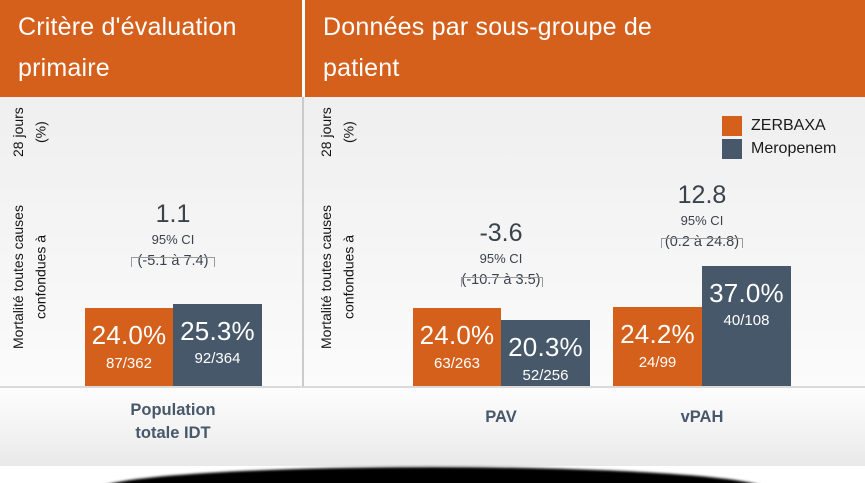 The image size is (865, 483). I want to click on category-label-line: vPAH, so click(702, 417).